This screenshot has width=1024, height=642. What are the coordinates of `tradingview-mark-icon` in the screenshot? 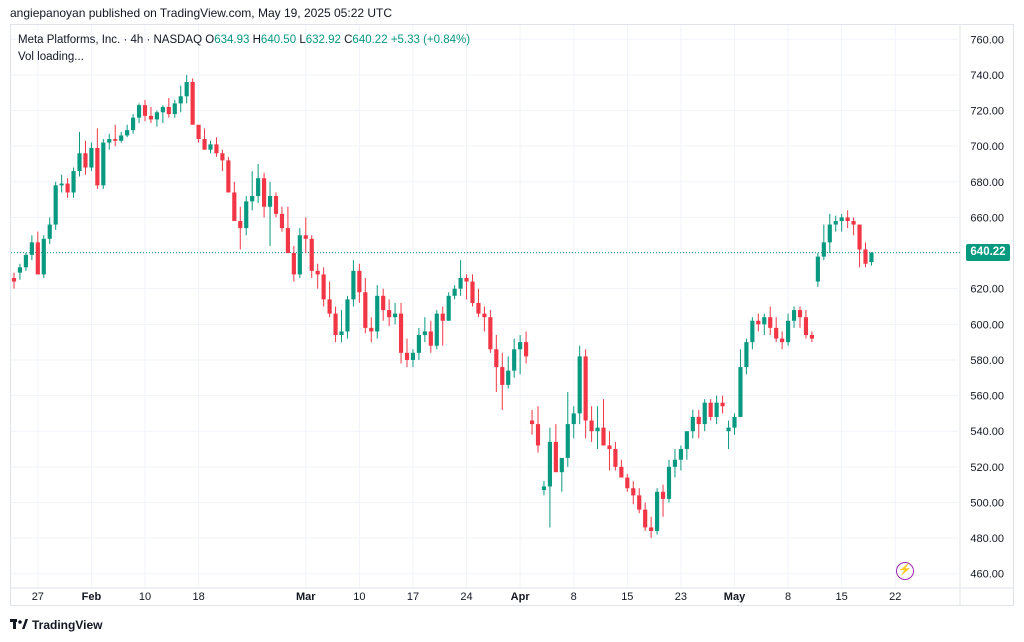 It's located at (19, 624).